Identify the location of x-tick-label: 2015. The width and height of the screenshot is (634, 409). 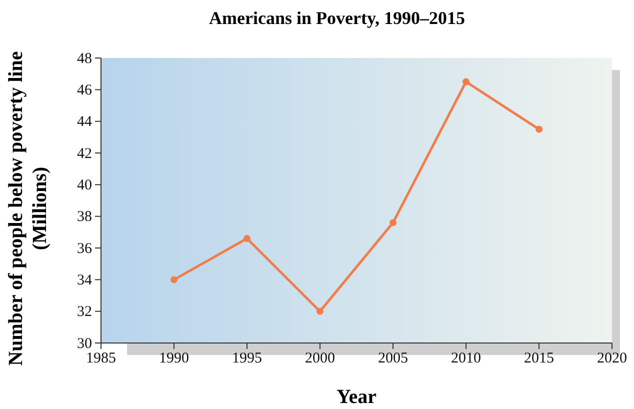
(539, 358).